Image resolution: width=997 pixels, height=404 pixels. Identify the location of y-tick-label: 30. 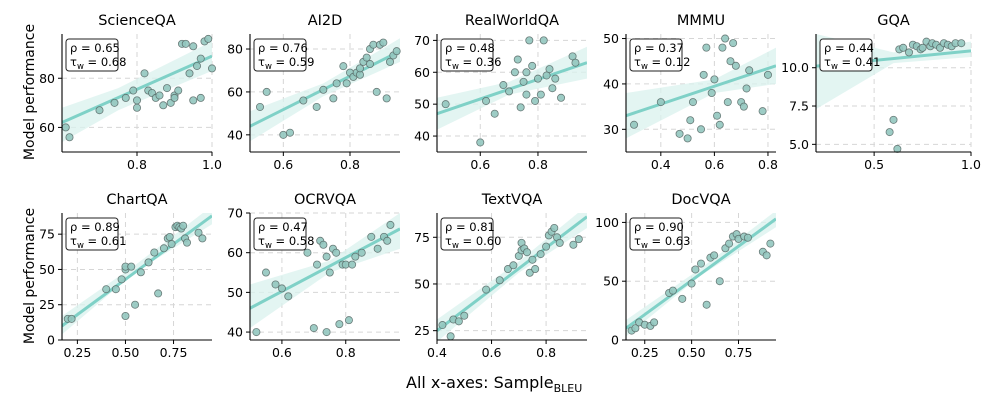
(611, 129).